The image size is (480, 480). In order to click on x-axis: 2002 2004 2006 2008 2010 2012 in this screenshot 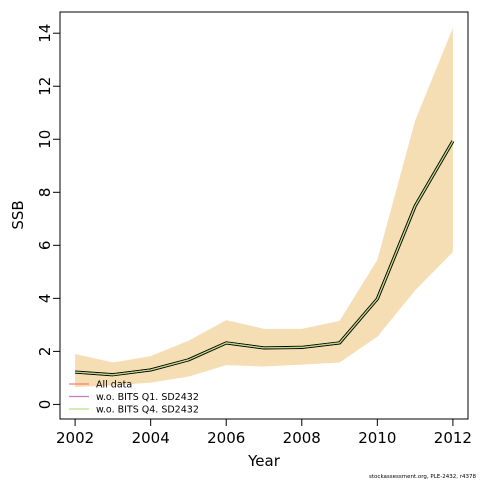, I will do `click(264, 432)`.